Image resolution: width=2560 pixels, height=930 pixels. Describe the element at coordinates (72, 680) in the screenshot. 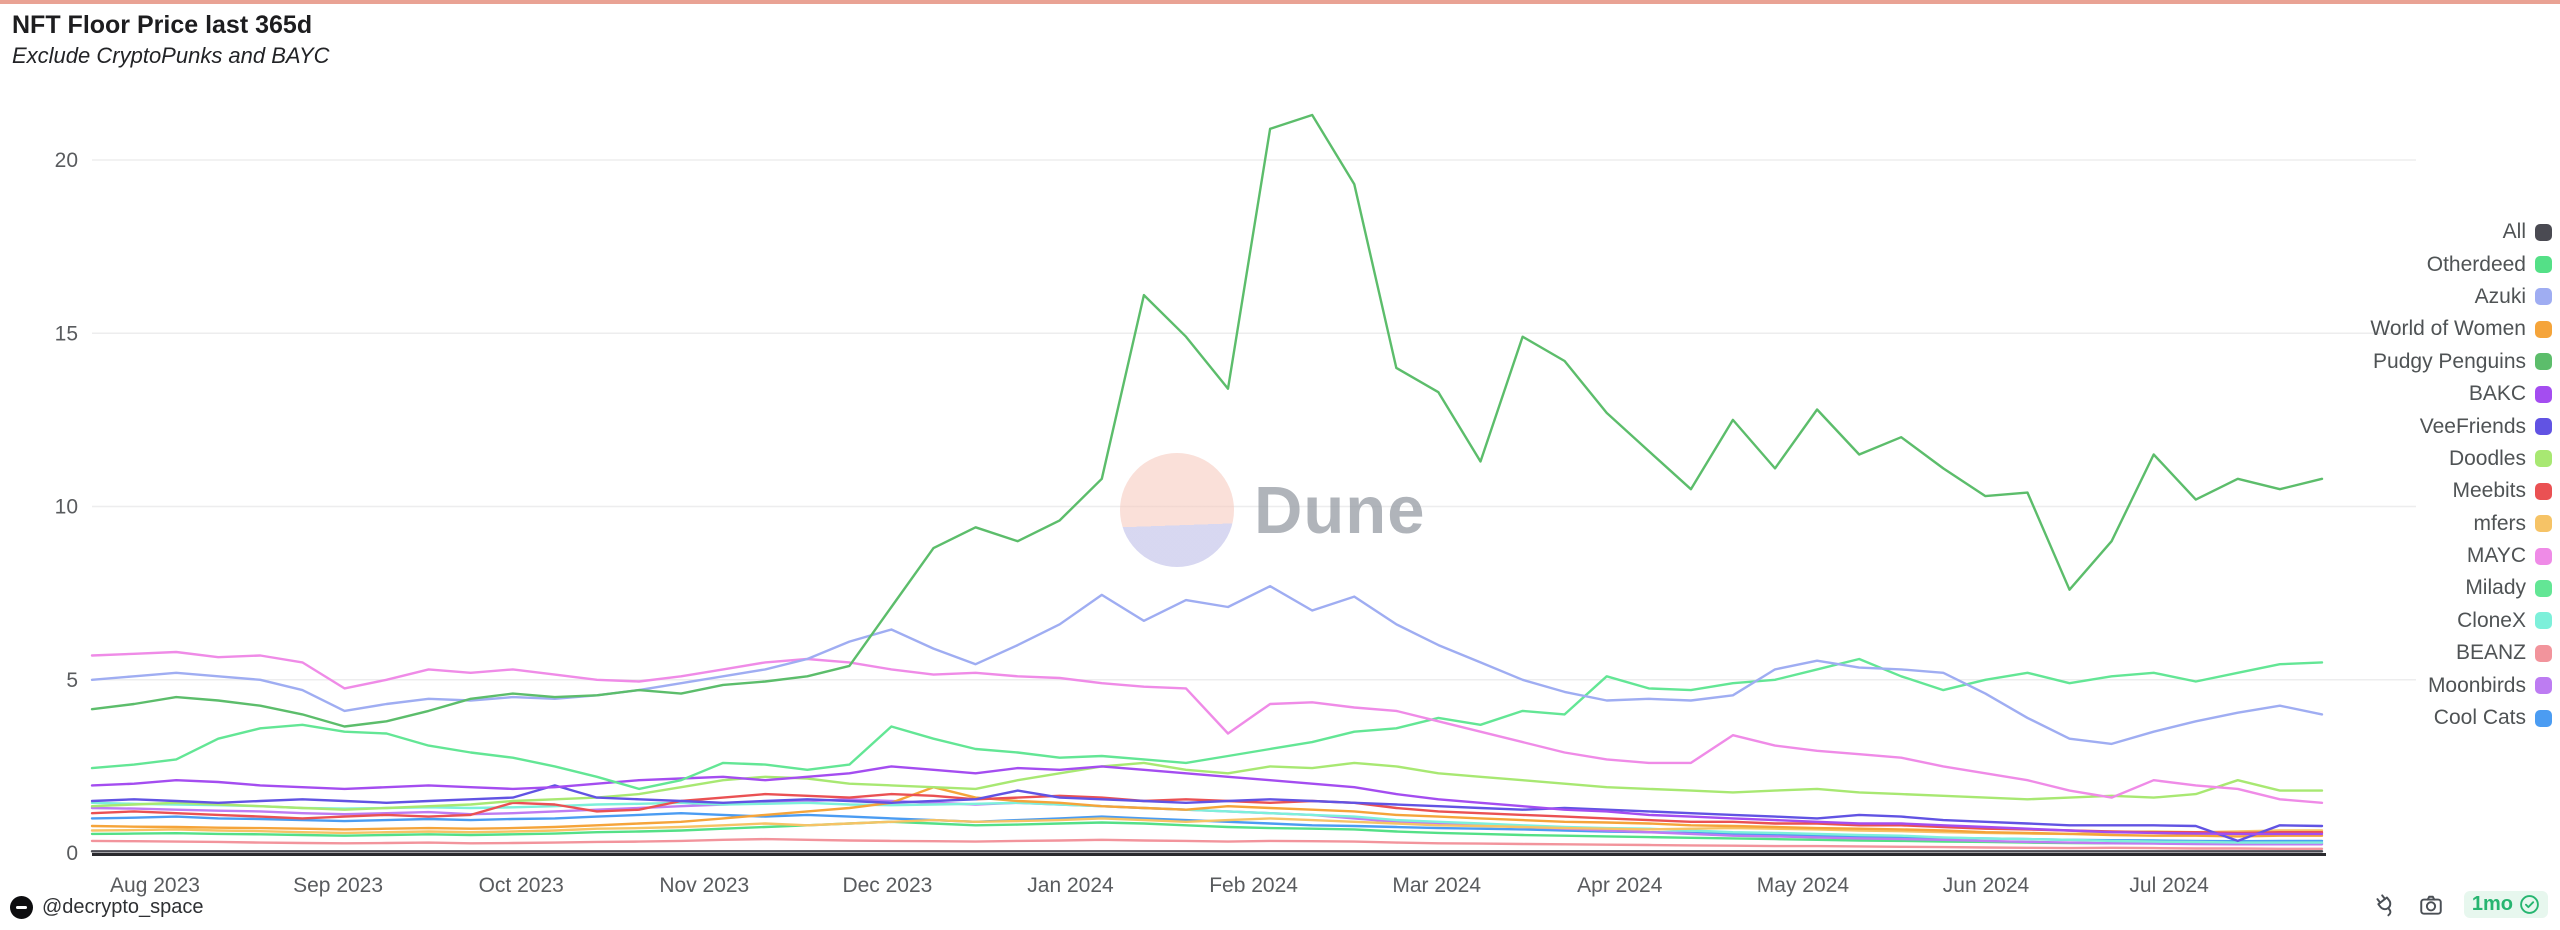

I see `y-tick-label: 5` at that location.